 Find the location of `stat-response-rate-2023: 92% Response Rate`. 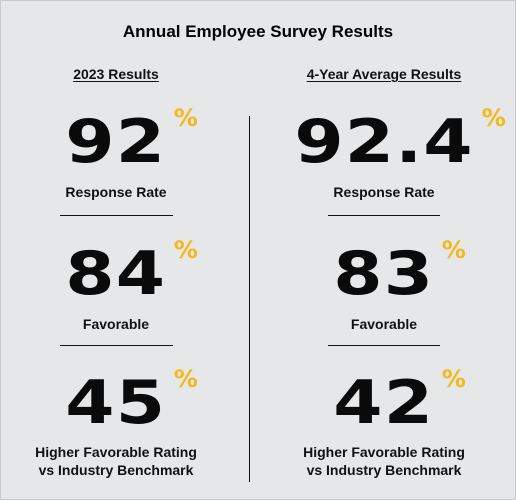

stat-response-rate-2023: 92% Response Rate is located at coordinates (116, 153).